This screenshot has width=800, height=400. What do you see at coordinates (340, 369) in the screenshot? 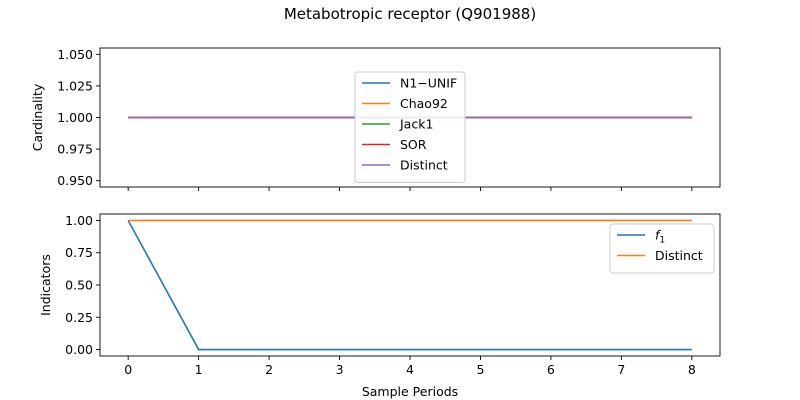
I see `x-tick-label: 3` at bounding box center [340, 369].